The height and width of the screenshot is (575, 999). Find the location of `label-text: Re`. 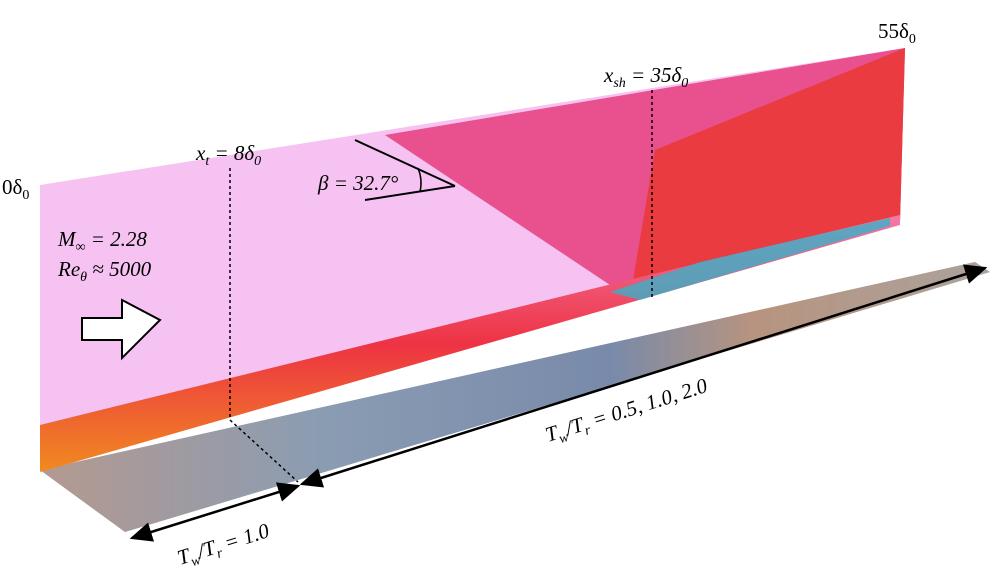

label-text: Re is located at coordinates (68, 269).